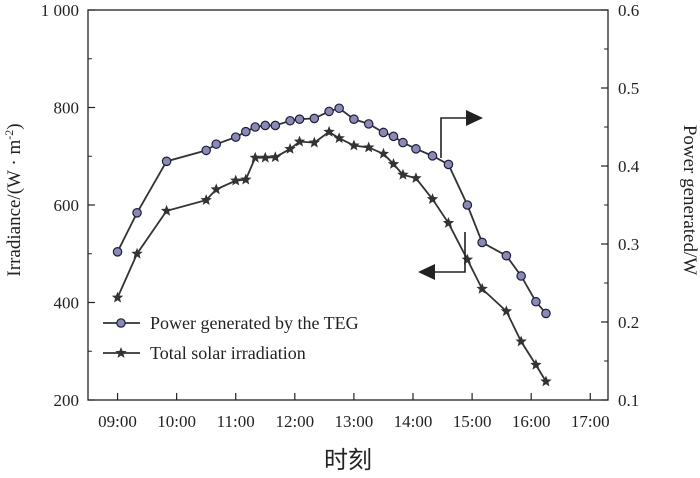  What do you see at coordinates (117, 421) in the screenshot?
I see `x-tick-label: 09:00` at bounding box center [117, 421].